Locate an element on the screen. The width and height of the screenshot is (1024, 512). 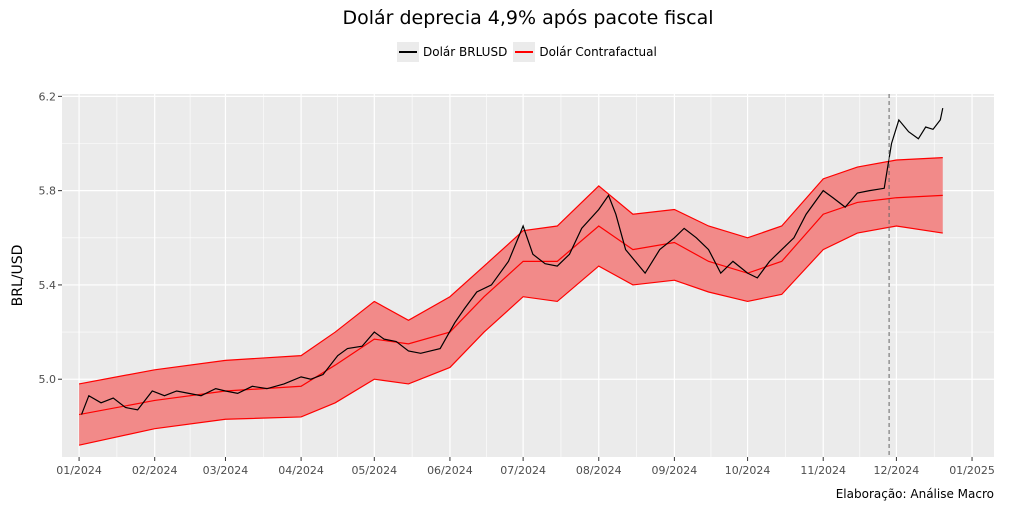
chart-caption: Elaboração: Análise Macro is located at coordinates (914, 494).